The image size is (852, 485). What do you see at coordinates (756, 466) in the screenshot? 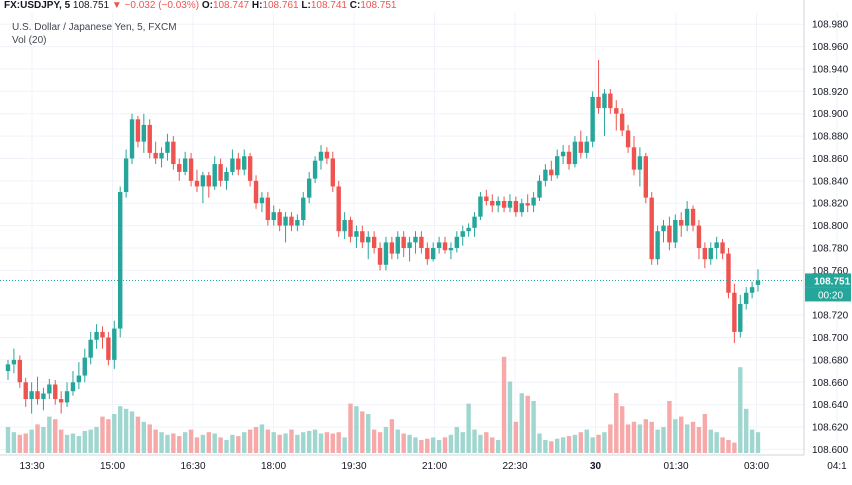
I see `x-tick-label: 03:00` at bounding box center [756, 466].